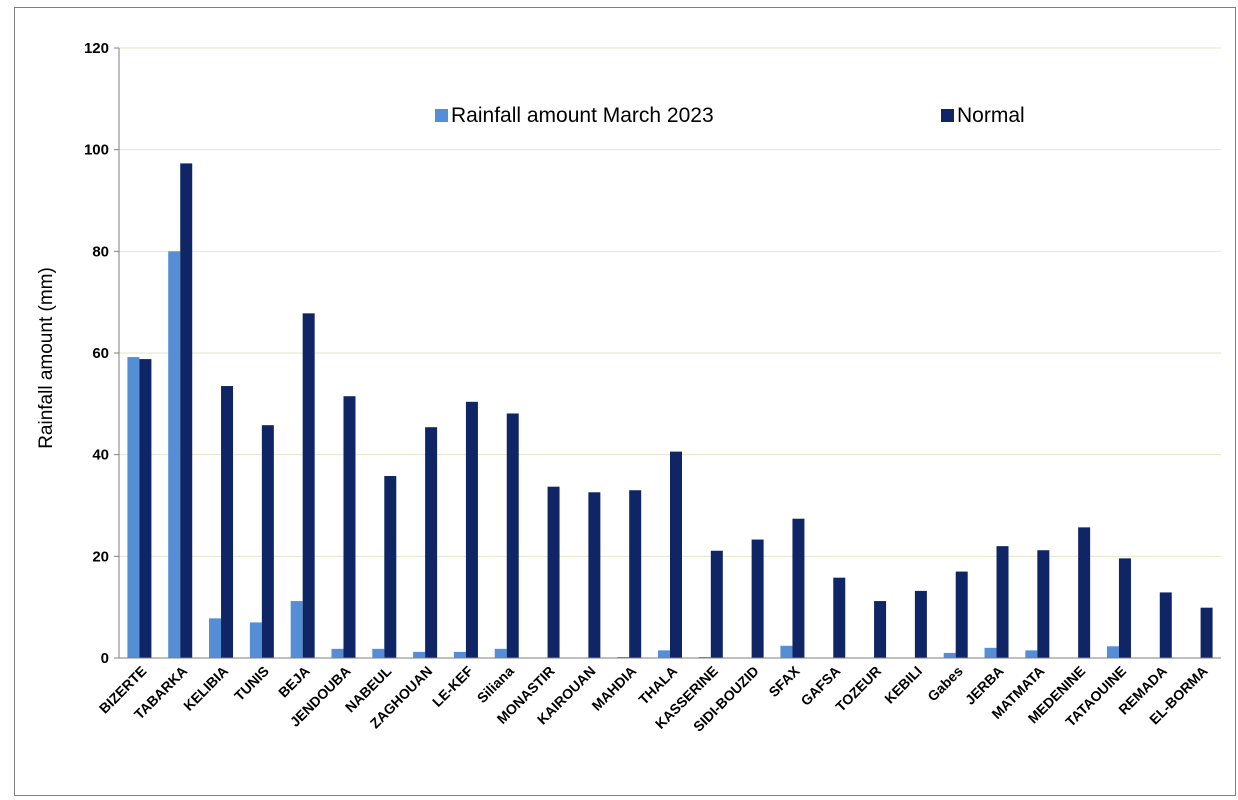  Describe the element at coordinates (1112, 652) in the screenshot. I see `bar-rainfall-tataouine` at that location.